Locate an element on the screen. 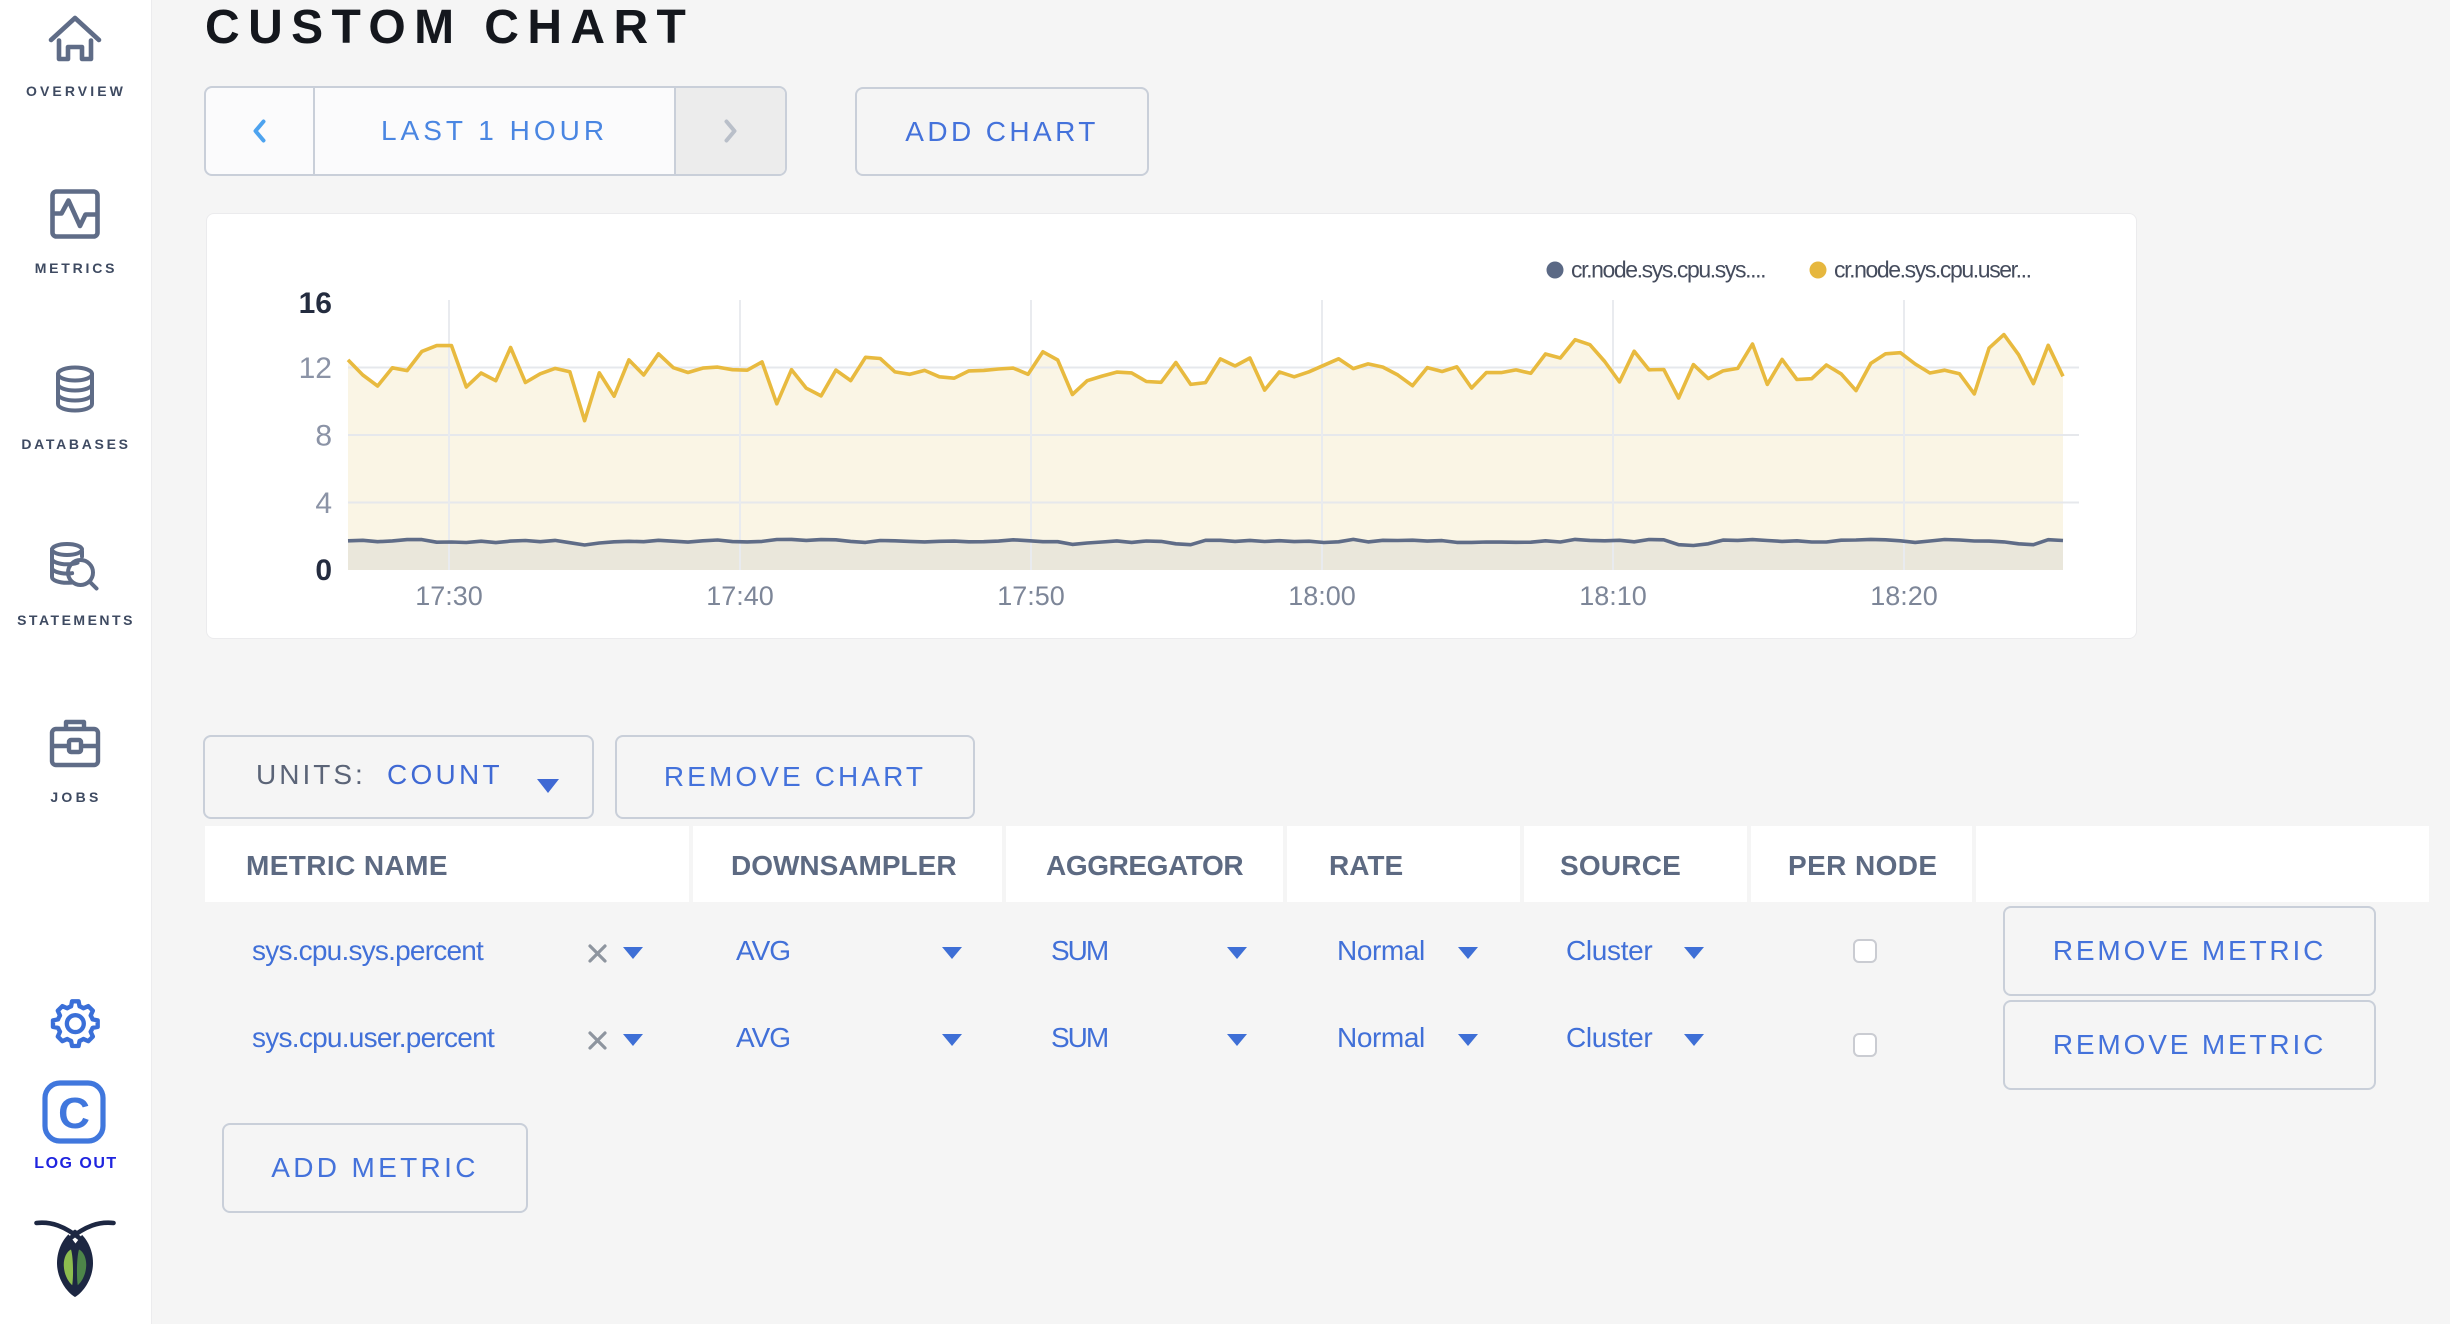 The height and width of the screenshot is (1324, 2450). svg-text: 17:40 is located at coordinates (740, 596).